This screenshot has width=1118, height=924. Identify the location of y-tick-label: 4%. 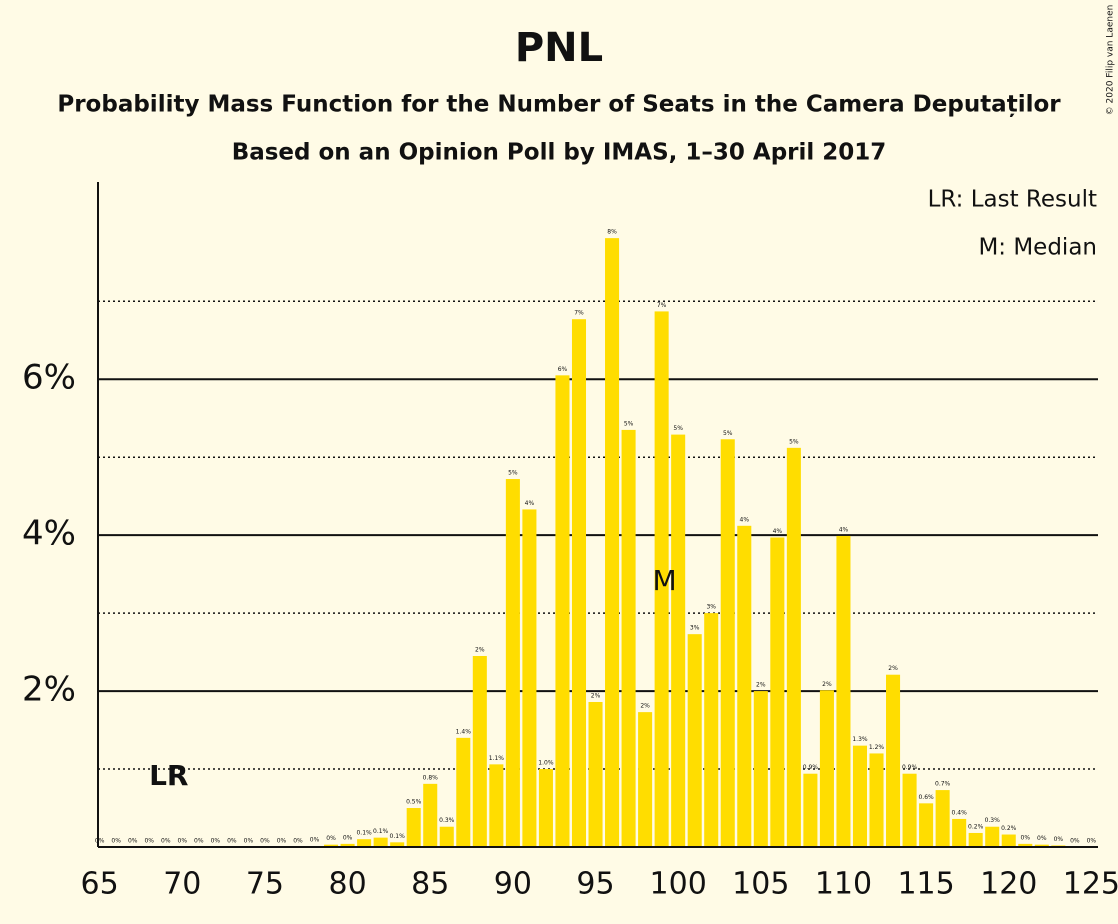
(49, 534).